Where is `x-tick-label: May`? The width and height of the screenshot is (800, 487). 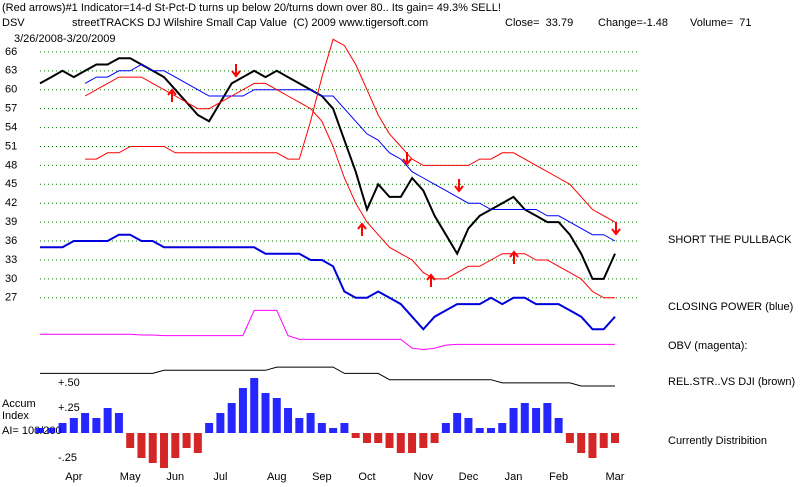 x-tick-label: May is located at coordinates (130, 477).